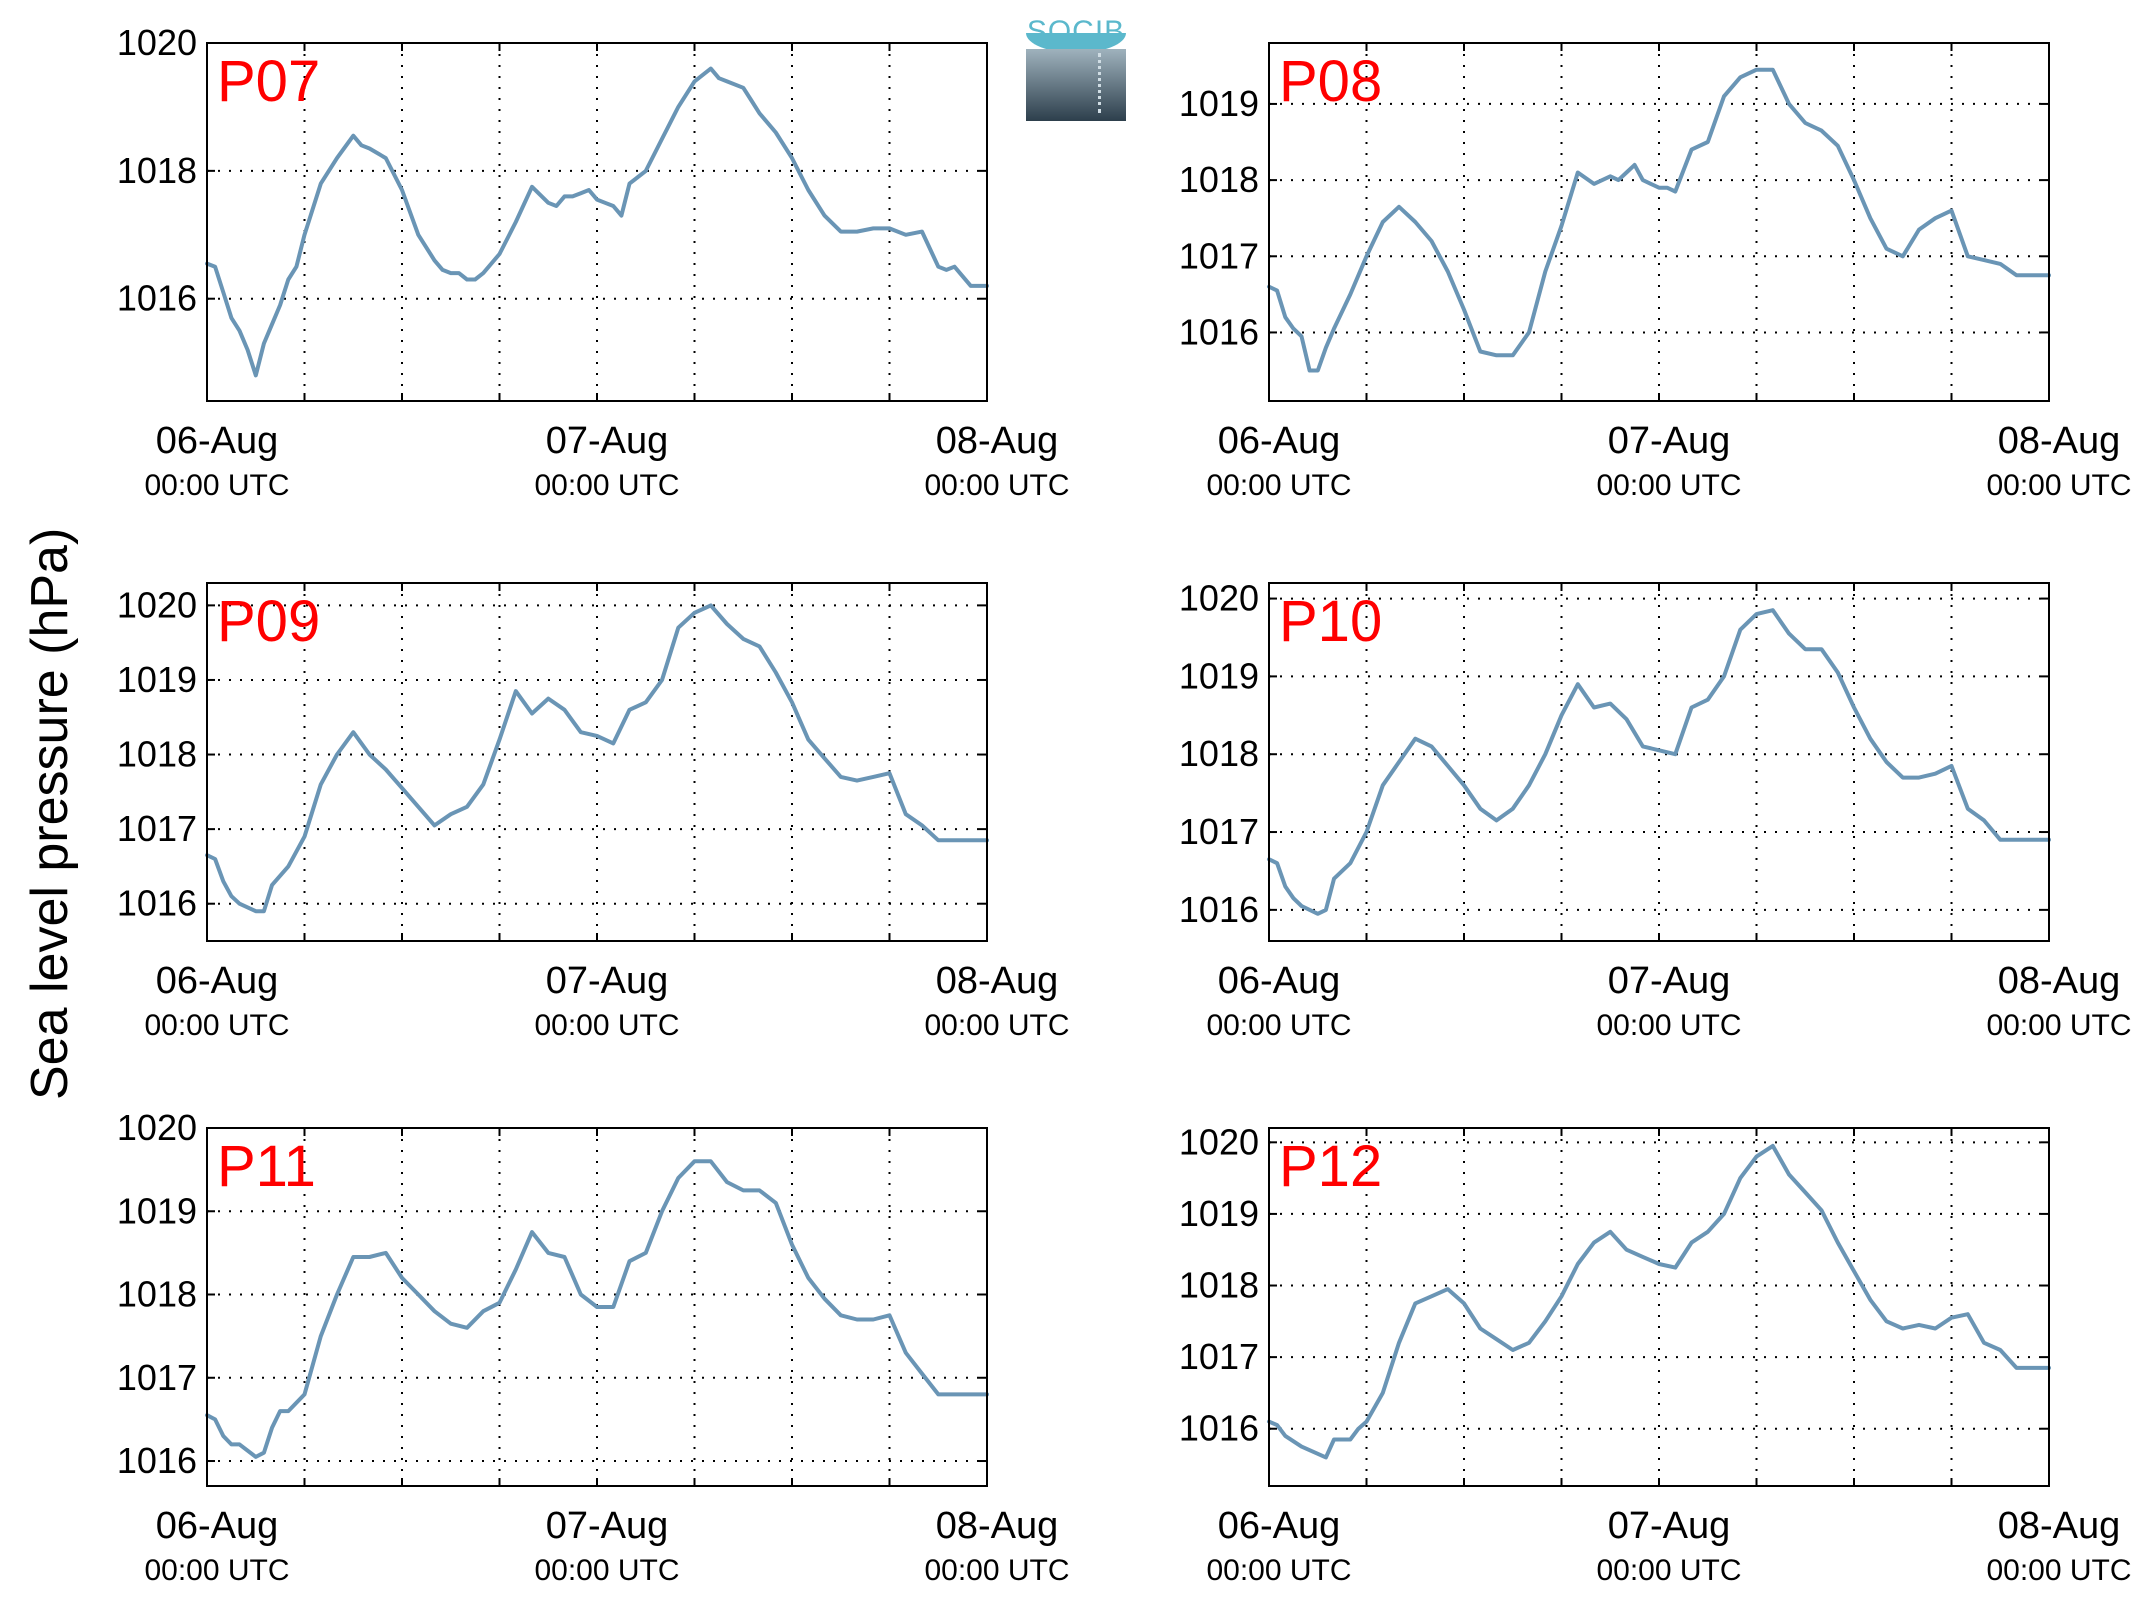 This screenshot has height=1608, width=2133. What do you see at coordinates (1330, 81) in the screenshot?
I see `panel-label: P08` at bounding box center [1330, 81].